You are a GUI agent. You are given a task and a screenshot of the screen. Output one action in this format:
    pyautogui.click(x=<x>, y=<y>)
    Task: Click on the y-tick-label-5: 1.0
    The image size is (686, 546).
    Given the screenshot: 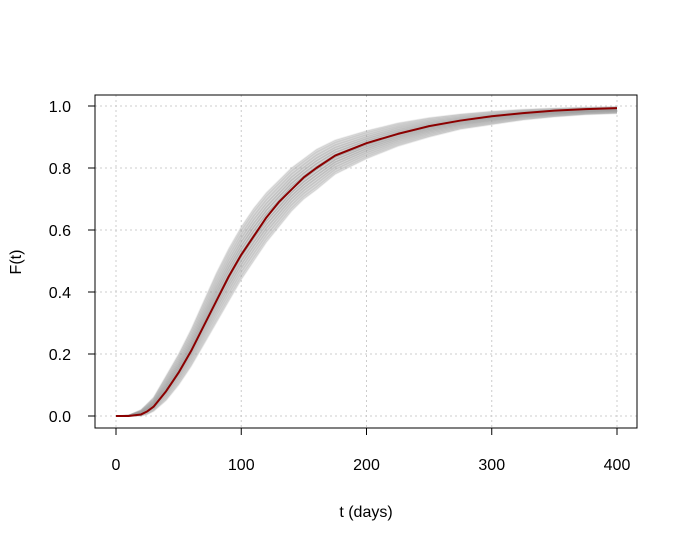 What is the action you would take?
    pyautogui.click(x=60, y=107)
    